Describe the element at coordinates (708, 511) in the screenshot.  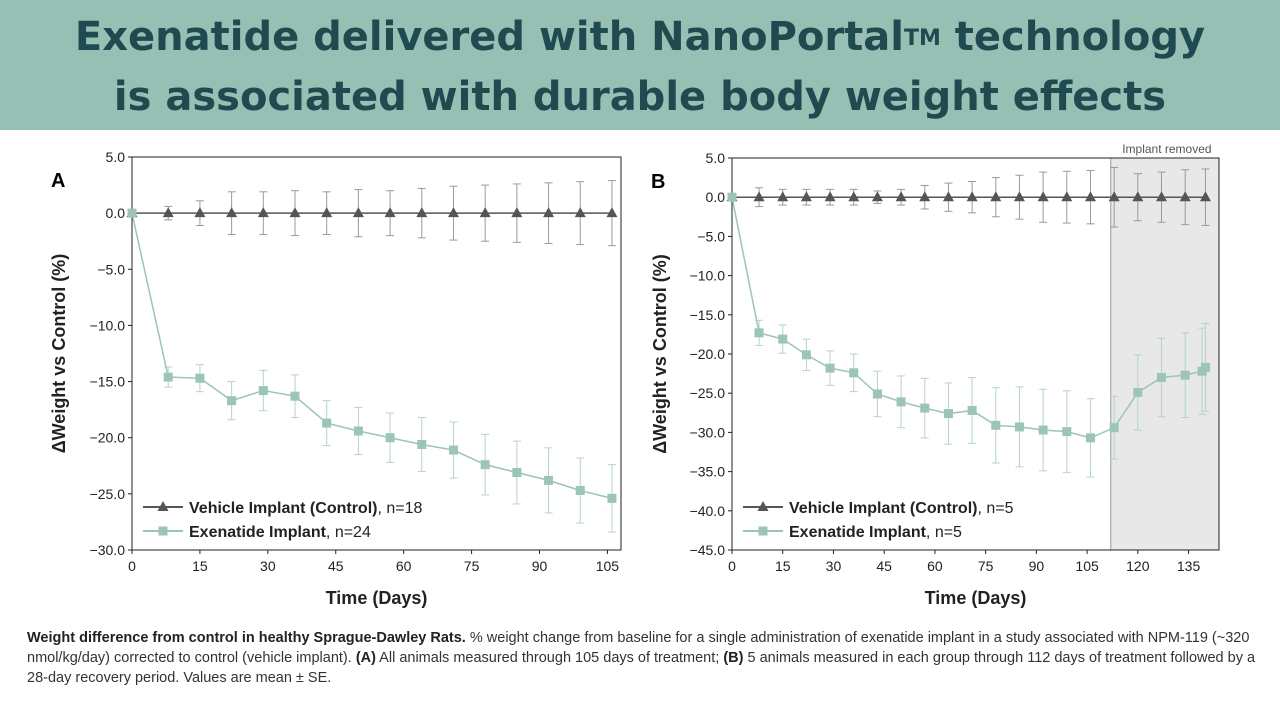
I see `y-tick-label: −40.0` at that location.